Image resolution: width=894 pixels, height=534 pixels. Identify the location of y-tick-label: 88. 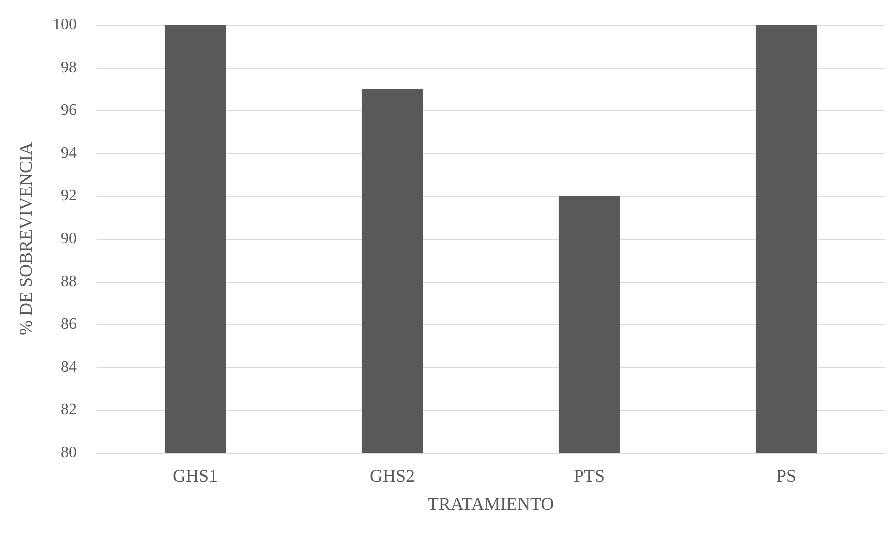
(69, 281).